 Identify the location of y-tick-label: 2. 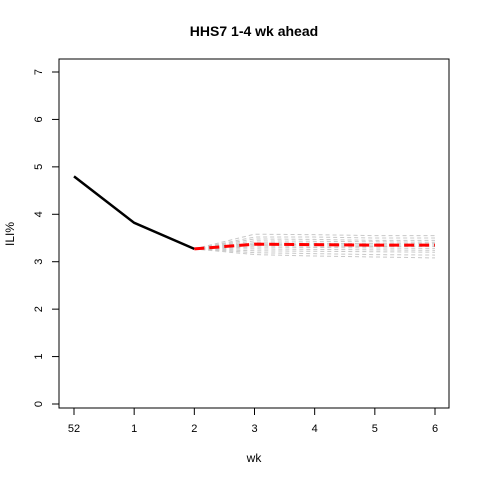
(39, 309).